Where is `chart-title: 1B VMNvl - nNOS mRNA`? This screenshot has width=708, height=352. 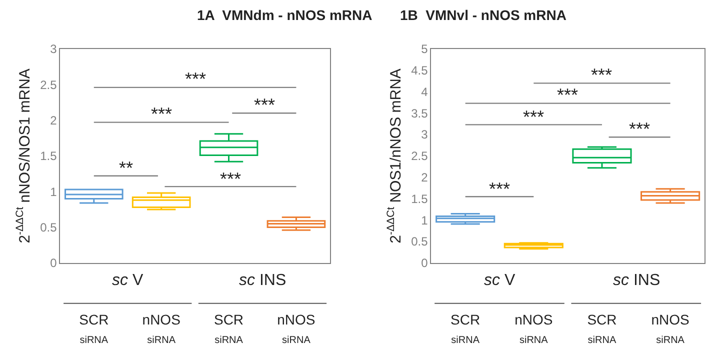
chart-title: 1B VMNvl - nNOS mRNA is located at coordinates (483, 15).